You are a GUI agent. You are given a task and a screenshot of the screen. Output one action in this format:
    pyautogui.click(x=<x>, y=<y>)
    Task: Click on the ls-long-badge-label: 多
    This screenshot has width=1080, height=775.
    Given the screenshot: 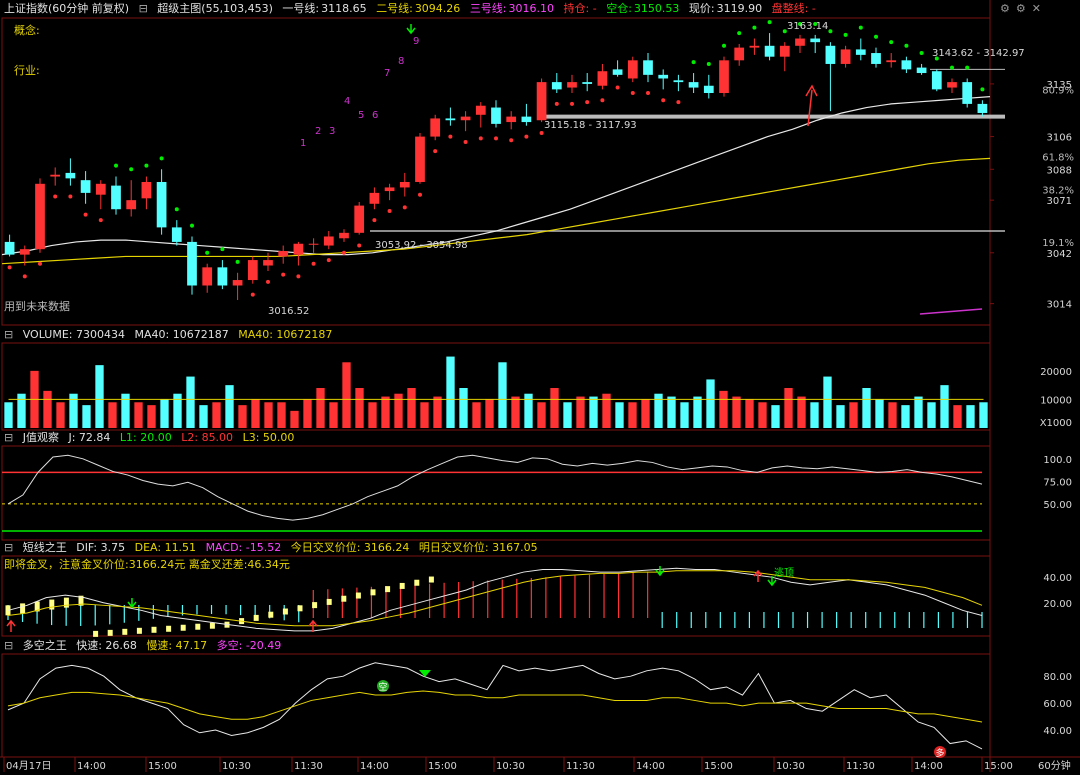 What is the action you would take?
    pyautogui.click(x=939, y=753)
    